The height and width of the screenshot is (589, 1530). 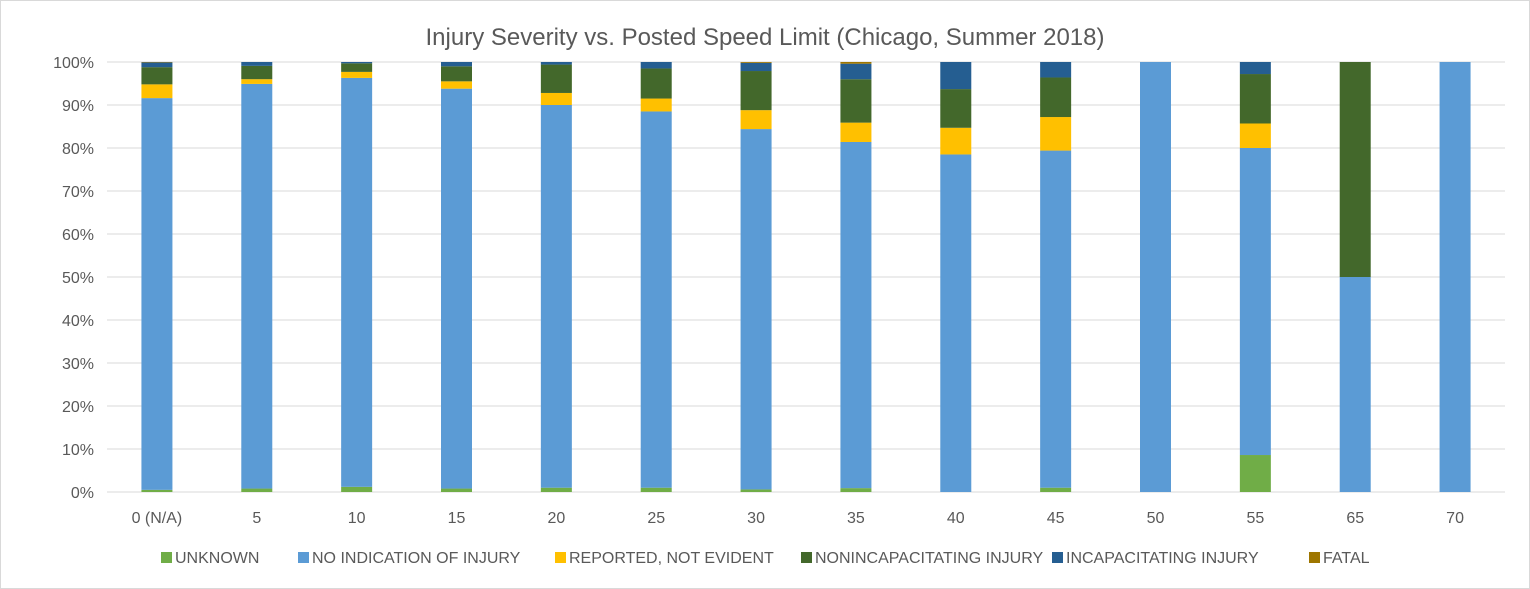 What do you see at coordinates (256, 518) in the screenshot?
I see `x-tick-label: 5` at bounding box center [256, 518].